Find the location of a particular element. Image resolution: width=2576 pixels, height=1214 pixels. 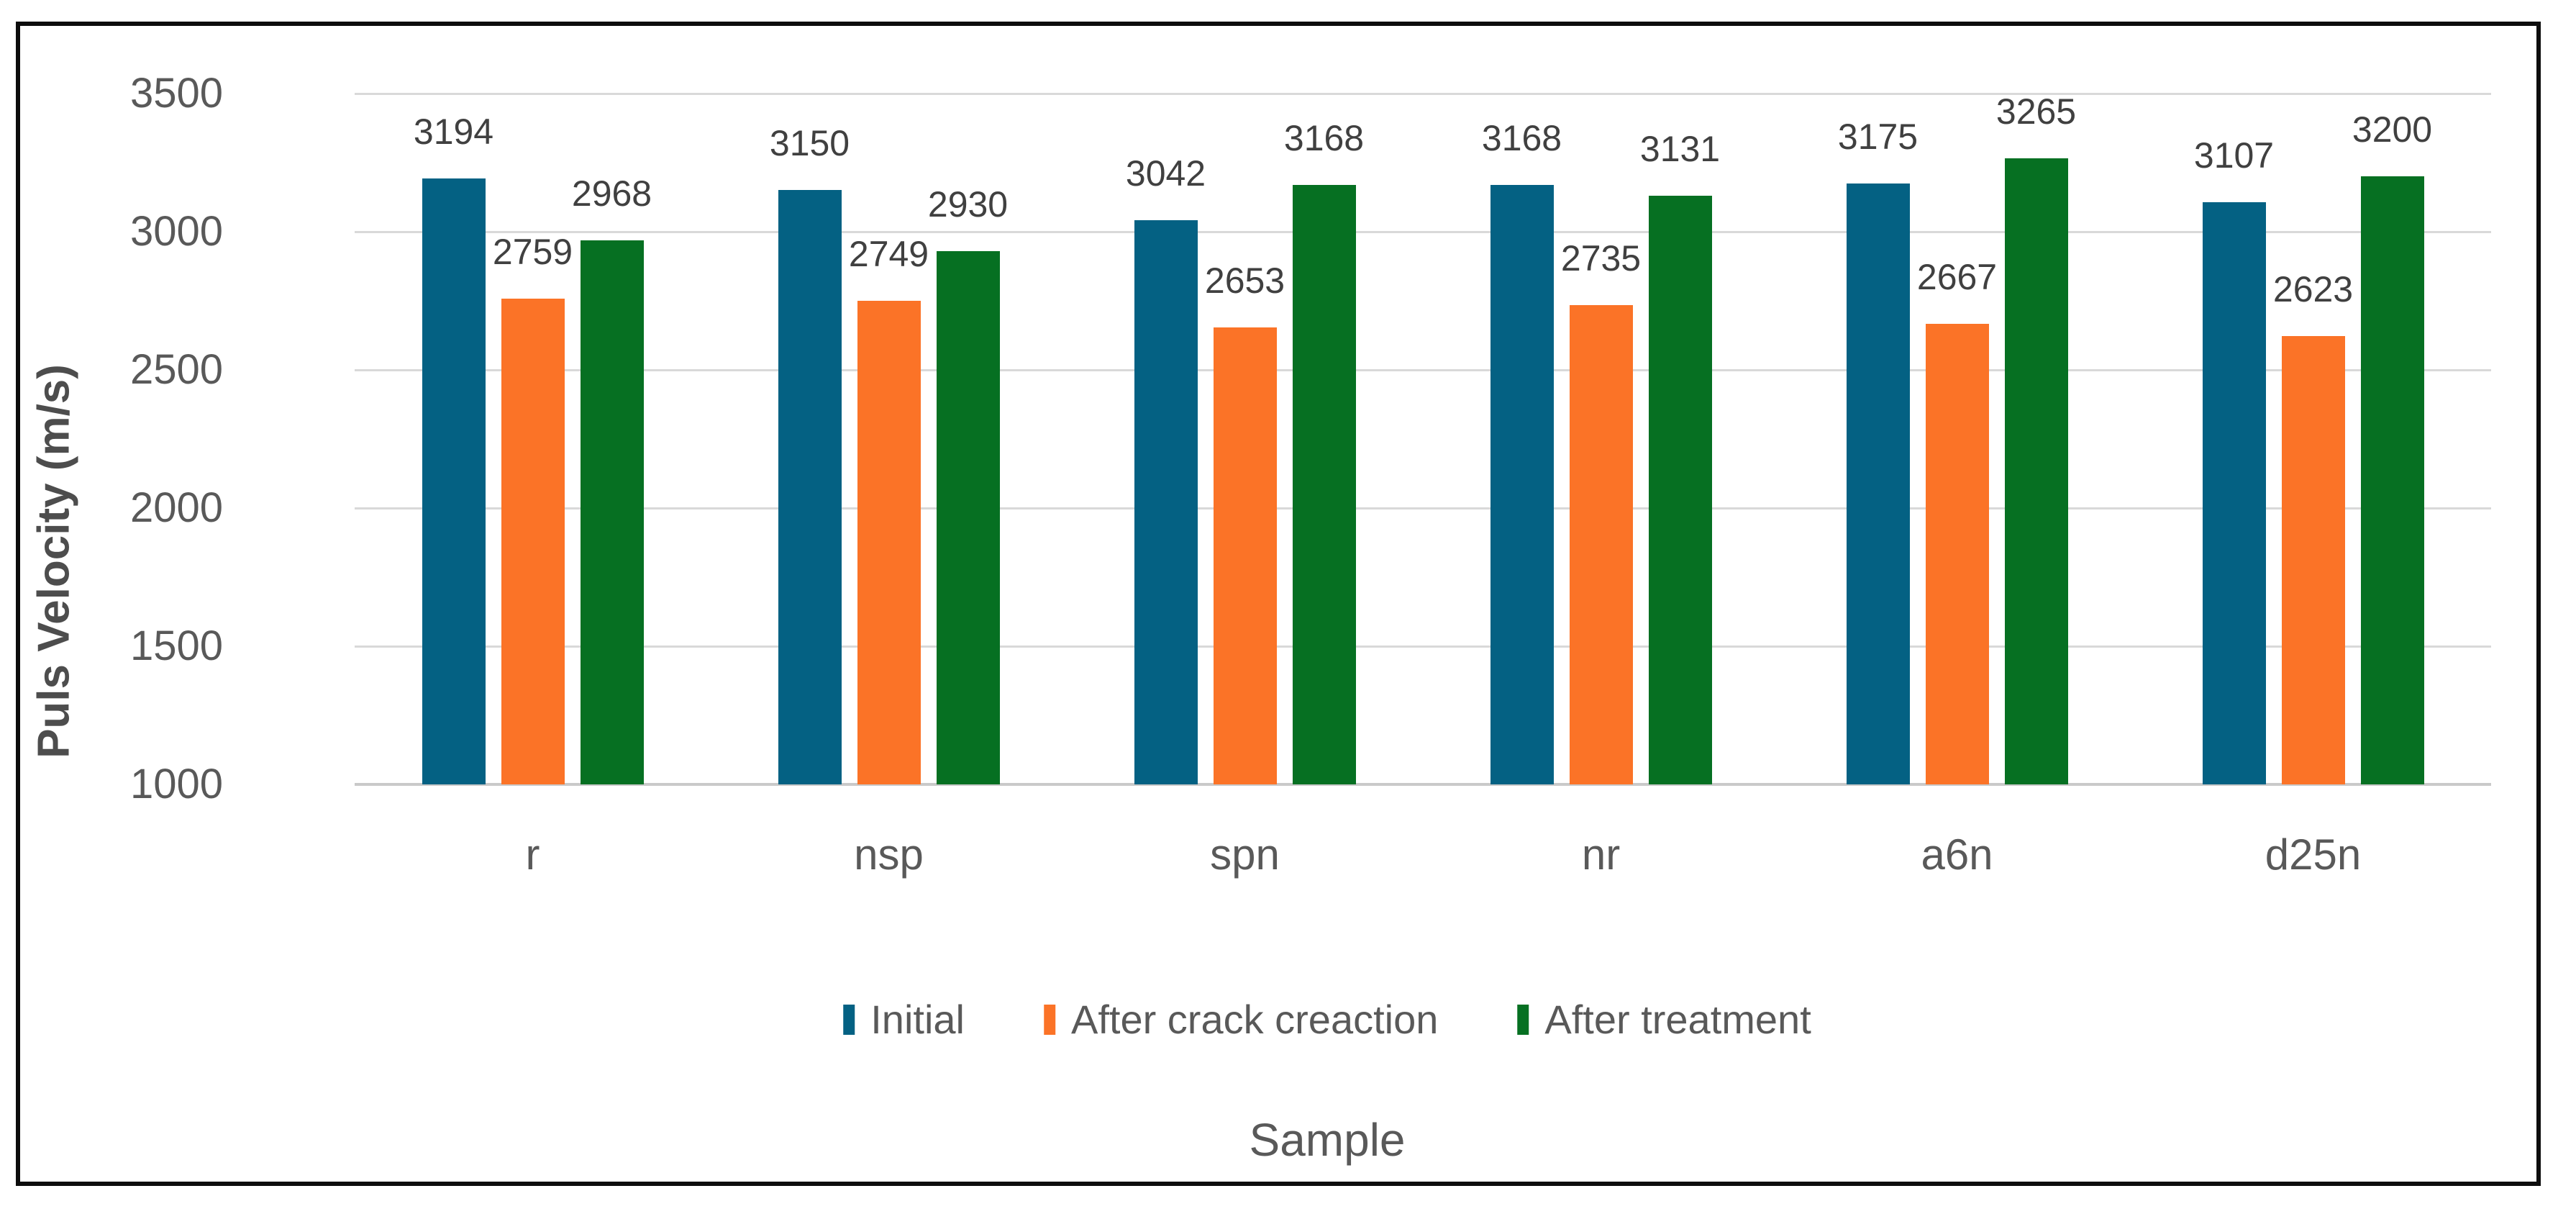

data-label-a6n-initial: 3175 is located at coordinates (1878, 136).